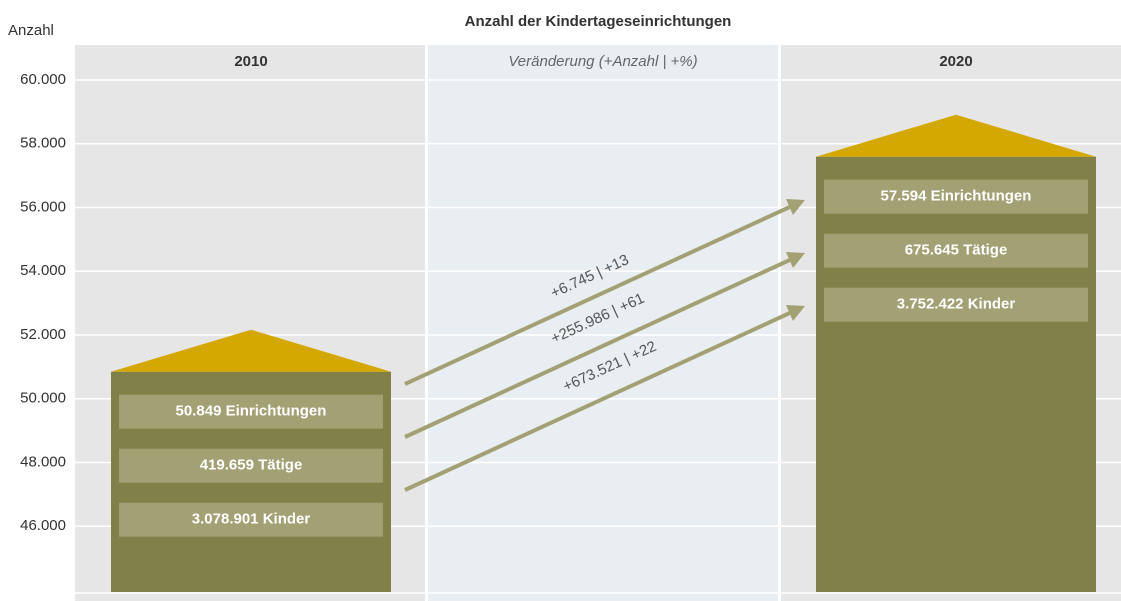 This screenshot has height=601, width=1121. I want to click on y-tick-label: 58.000, so click(43, 143).